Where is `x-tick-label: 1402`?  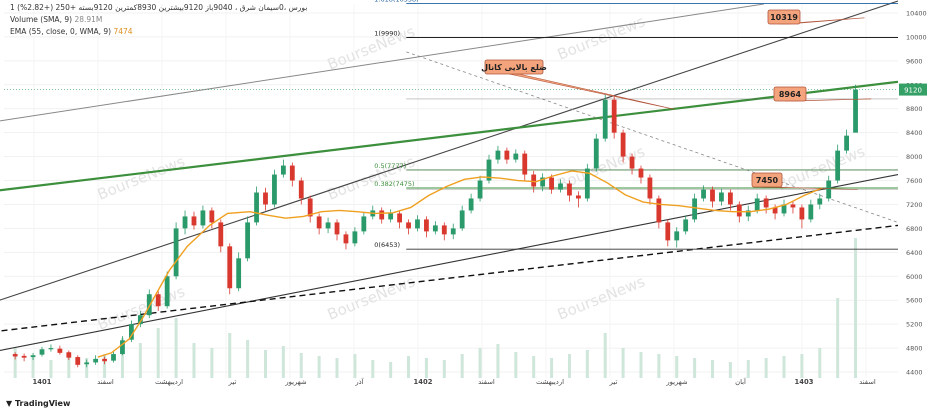
x-tick-label: 1402 is located at coordinates (423, 382).